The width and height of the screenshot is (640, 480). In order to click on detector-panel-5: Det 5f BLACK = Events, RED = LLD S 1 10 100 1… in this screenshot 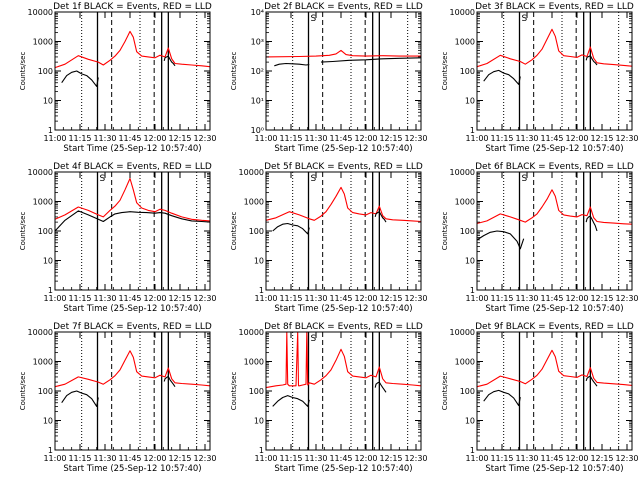, I will do `click(329, 238)`.